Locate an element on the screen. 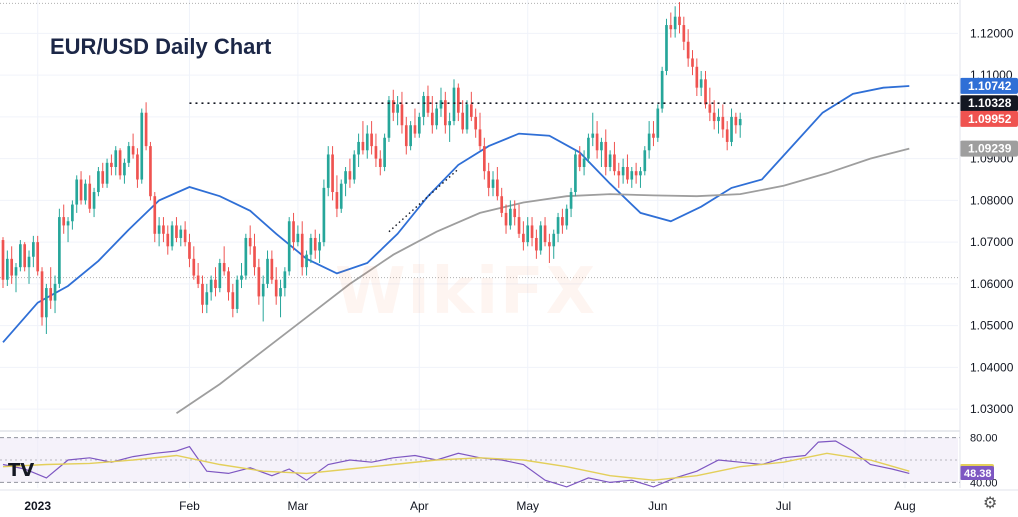 The image size is (1018, 517). price-label-box is located at coordinates (989, 103).